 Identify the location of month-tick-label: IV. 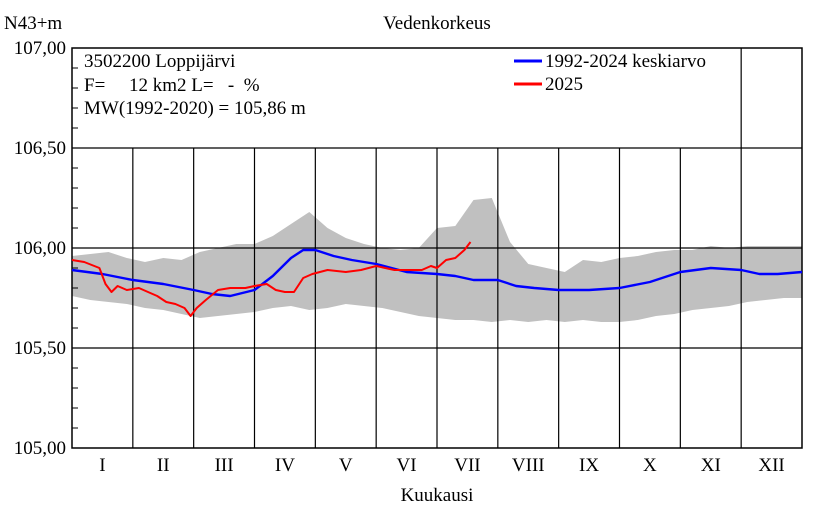
(285, 465).